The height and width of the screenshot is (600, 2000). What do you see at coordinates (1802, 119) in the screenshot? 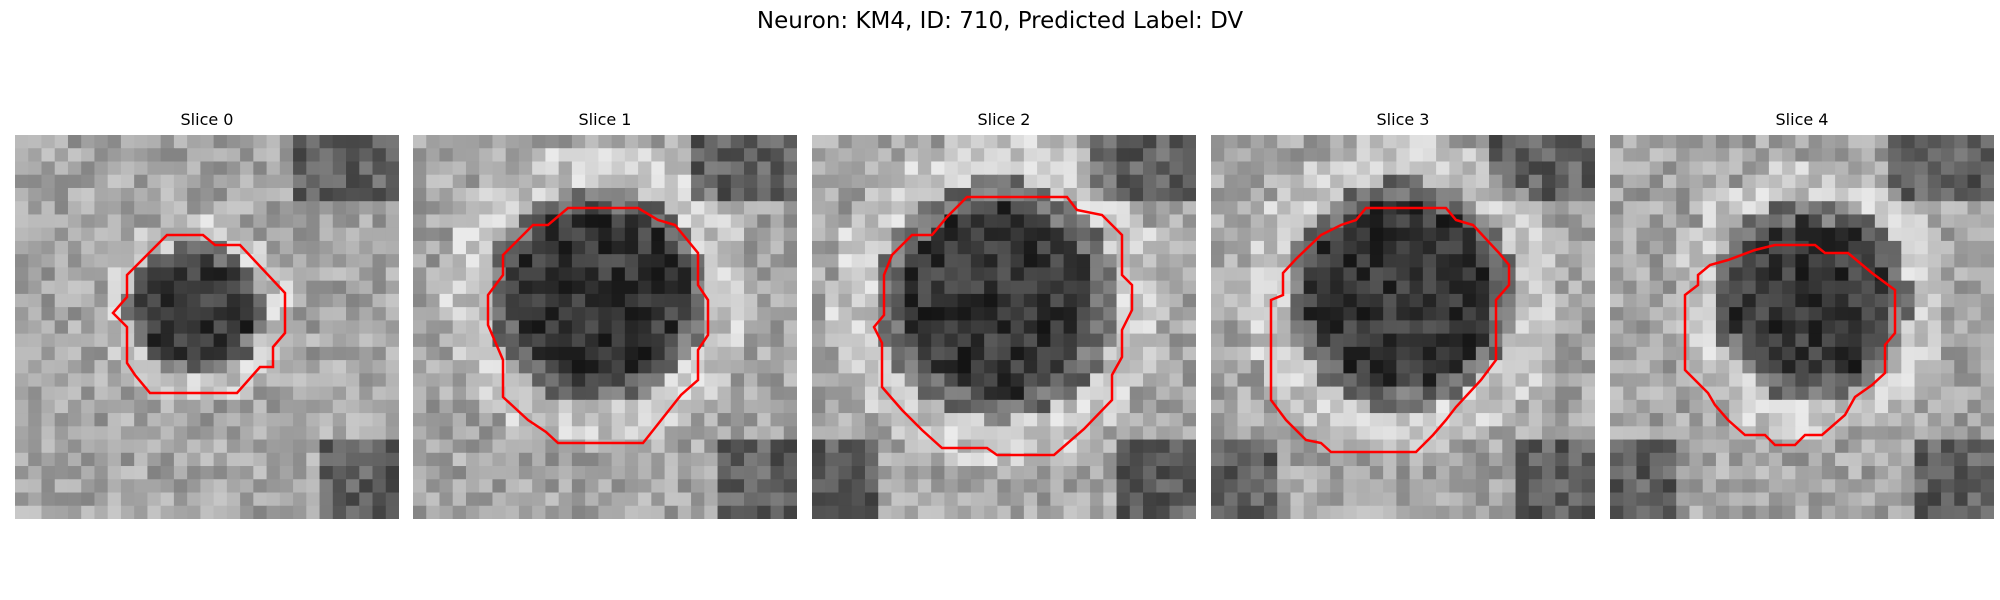
I see `slice-title: Slice 4` at bounding box center [1802, 119].